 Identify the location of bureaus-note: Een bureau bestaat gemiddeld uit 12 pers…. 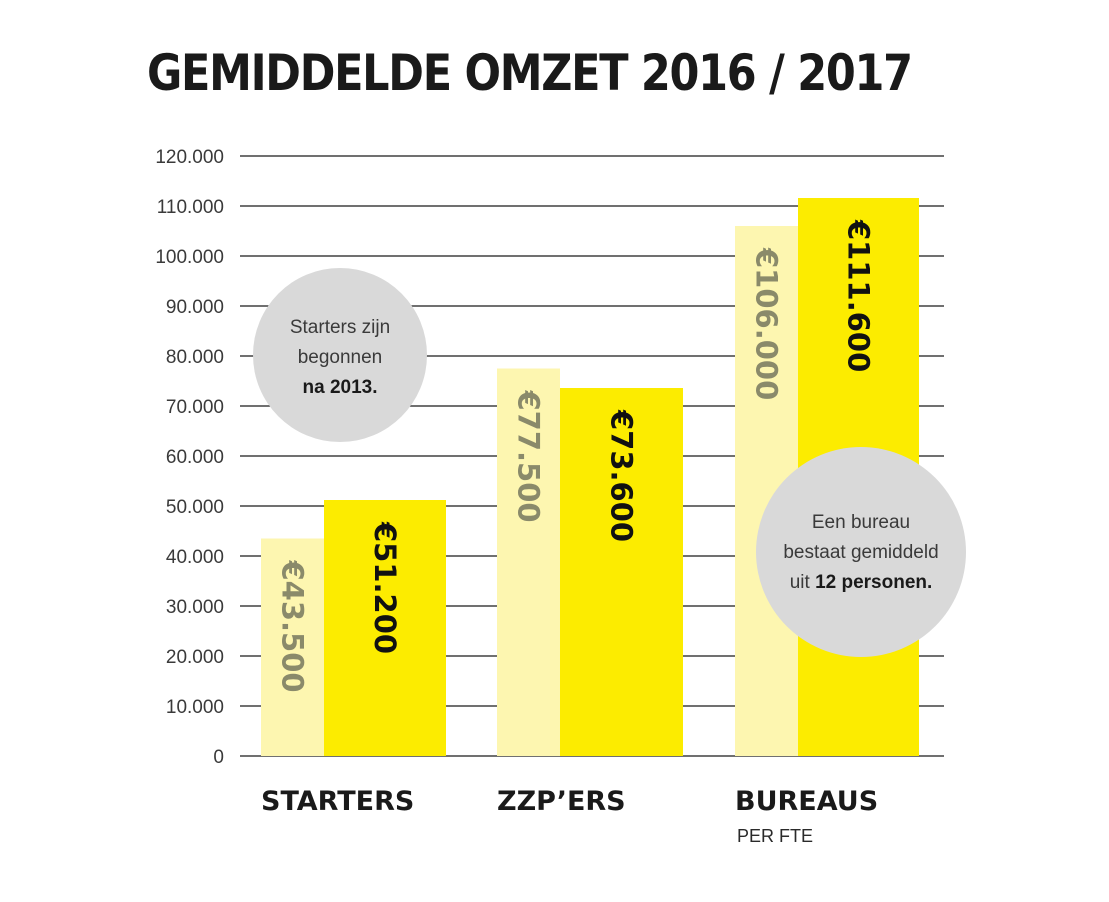
(861, 552).